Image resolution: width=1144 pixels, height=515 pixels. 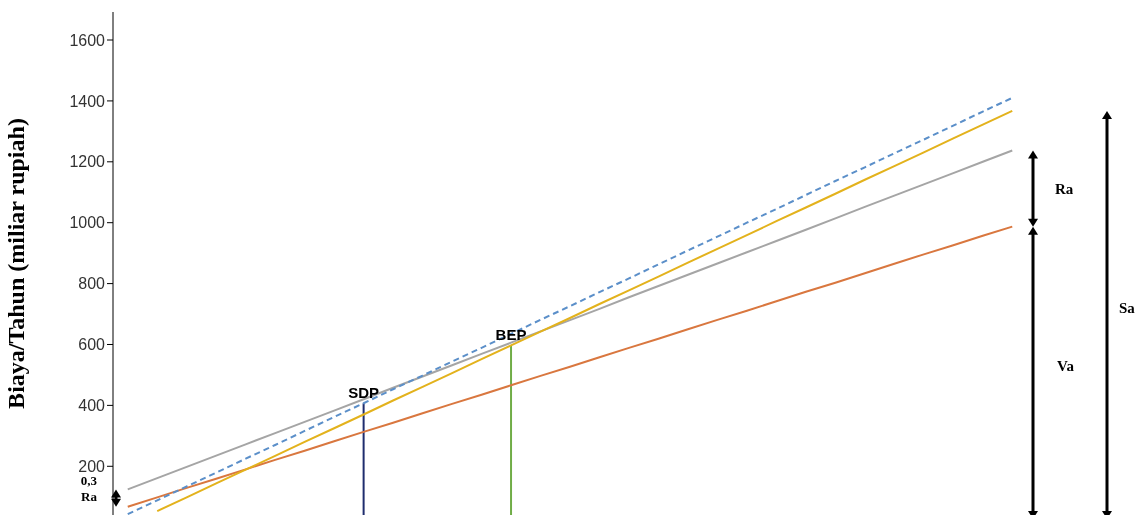 I want to click on y-axis-title: Biaya/Tahun (miliar rupiah), so click(x=15, y=263).